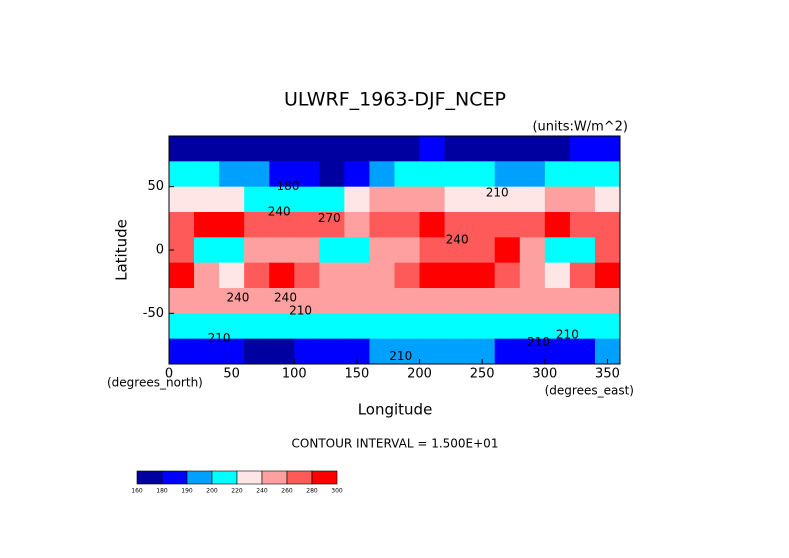 Image resolution: width=789 pixels, height=558 pixels. I want to click on colorbar-label: 180, so click(162, 491).